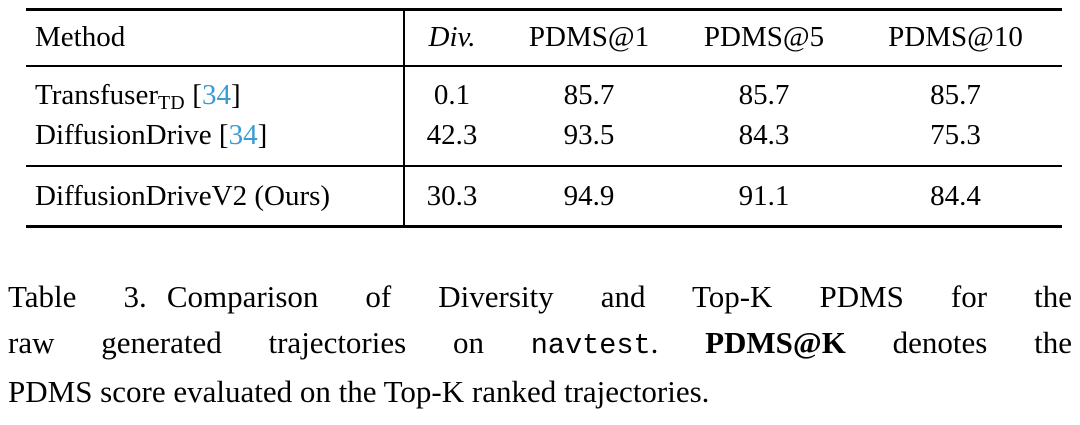 The width and height of the screenshot is (1080, 425). What do you see at coordinates (451, 90) in the screenshot?
I see `div-value: 0.1` at bounding box center [451, 90].